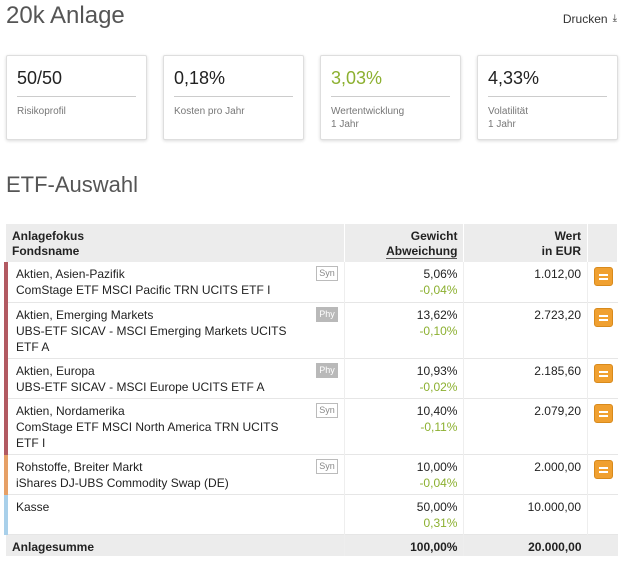 Image resolution: width=637 pixels, height=569 pixels. I want to click on fund-name: UBS-ETF SICAV - MSCI Europe UCITS ETF A, so click(140, 386).